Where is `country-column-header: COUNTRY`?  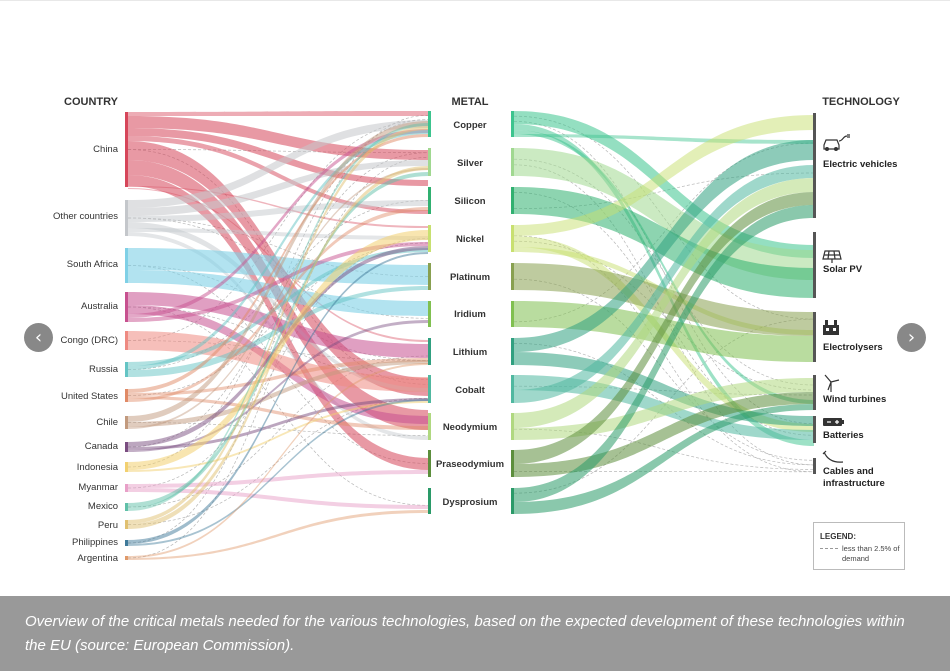
country-column-header: COUNTRY is located at coordinates (91, 102).